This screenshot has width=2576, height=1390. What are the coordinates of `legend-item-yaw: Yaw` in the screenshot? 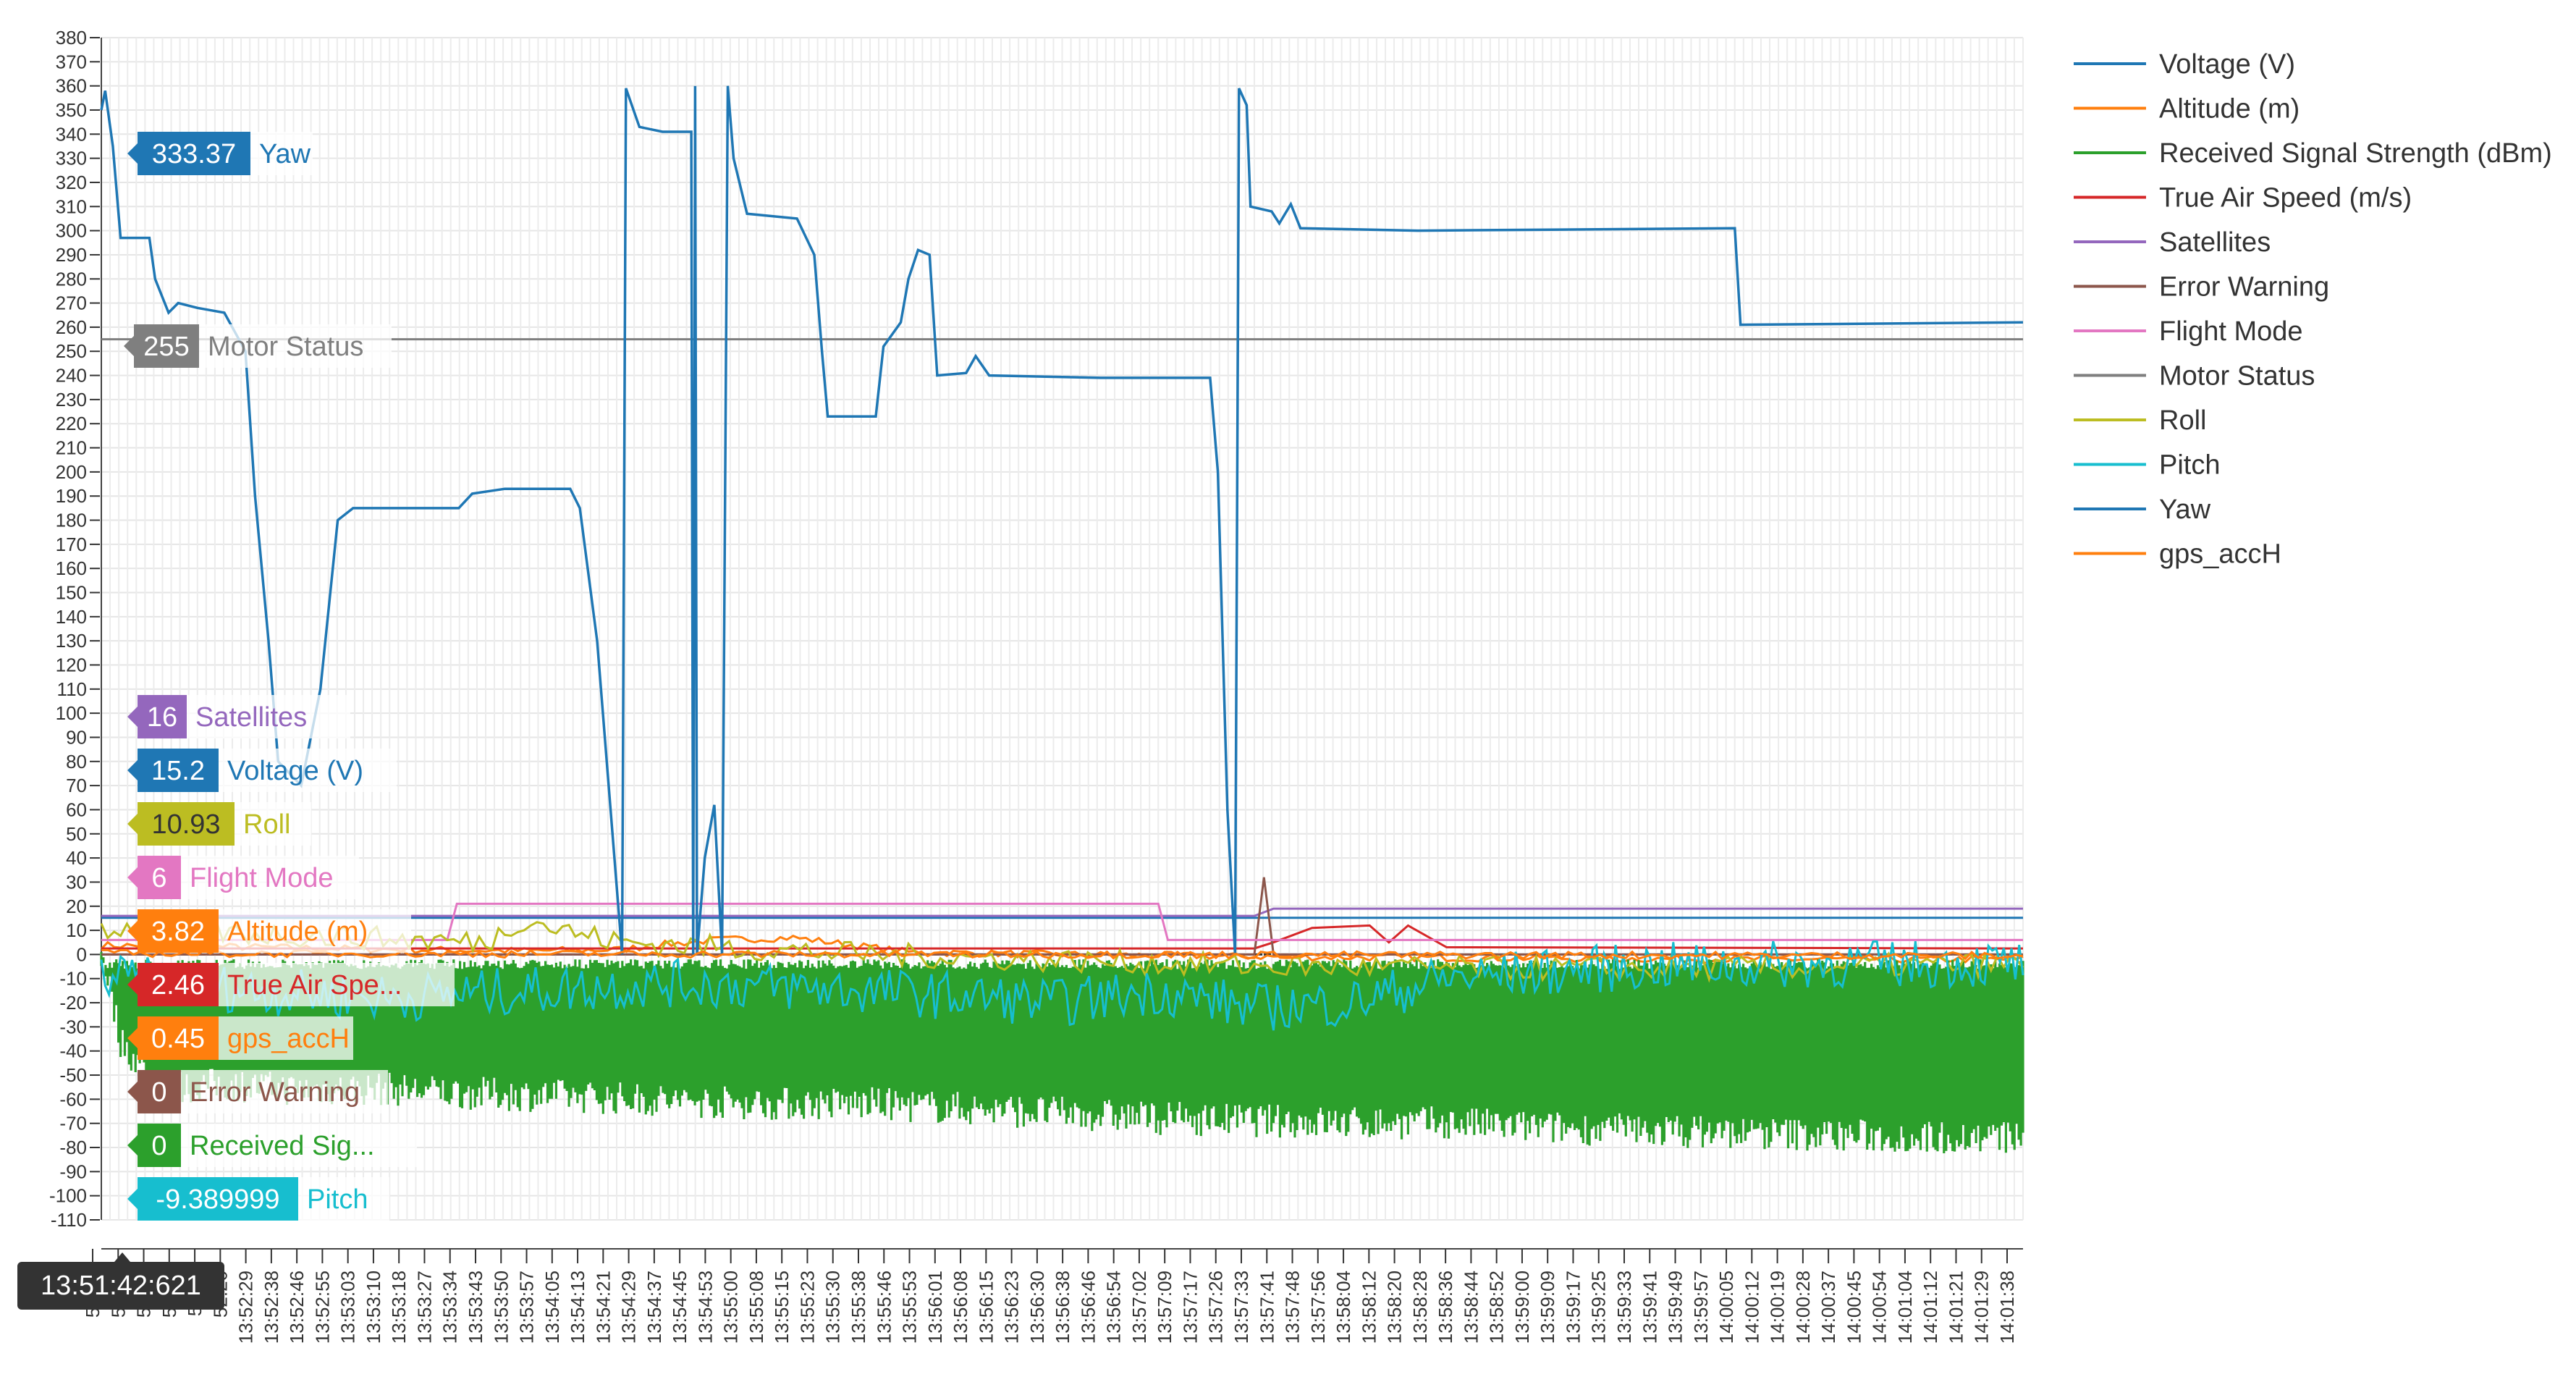 It's located at (2143, 510).